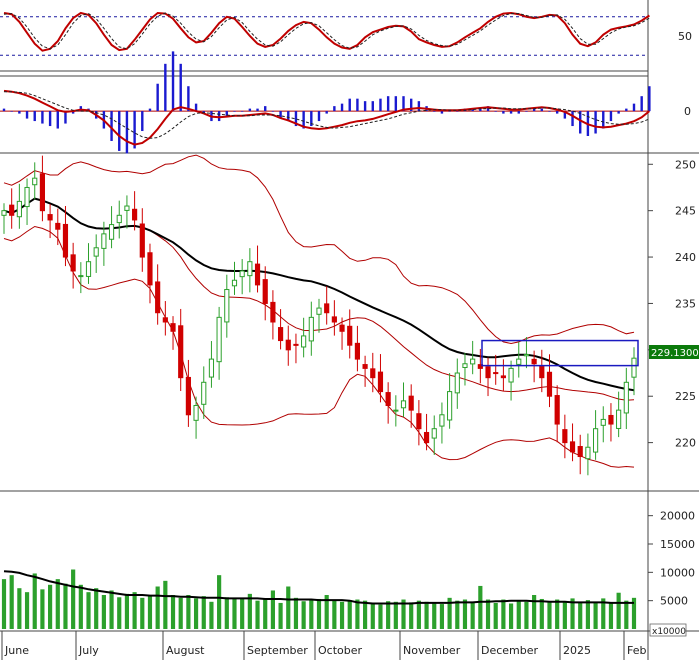  I want to click on x-tick-label: October, so click(340, 650).